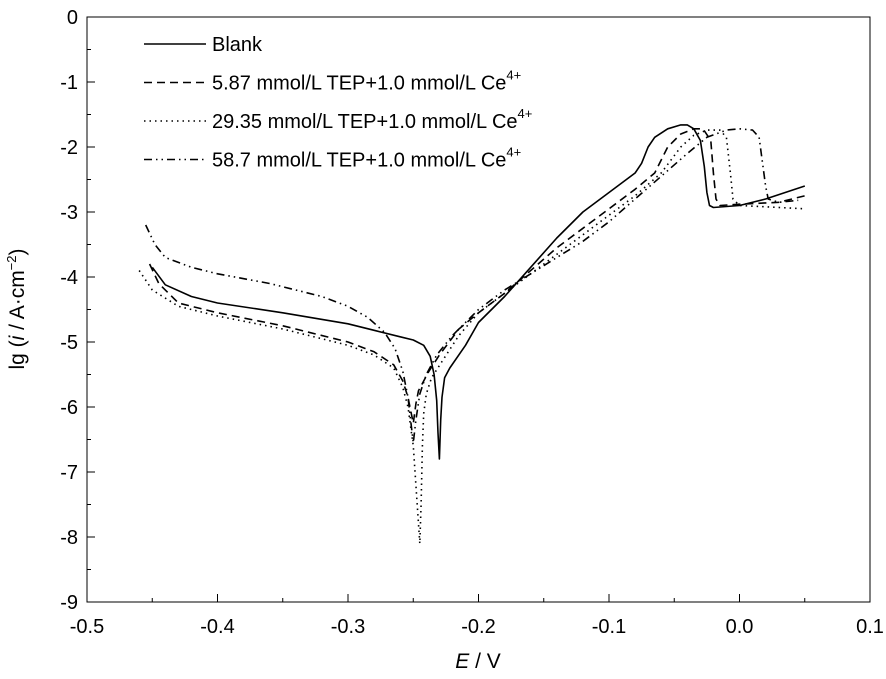  Describe the element at coordinates (69, 343) in the screenshot. I see `y-tick-label: -5` at that location.